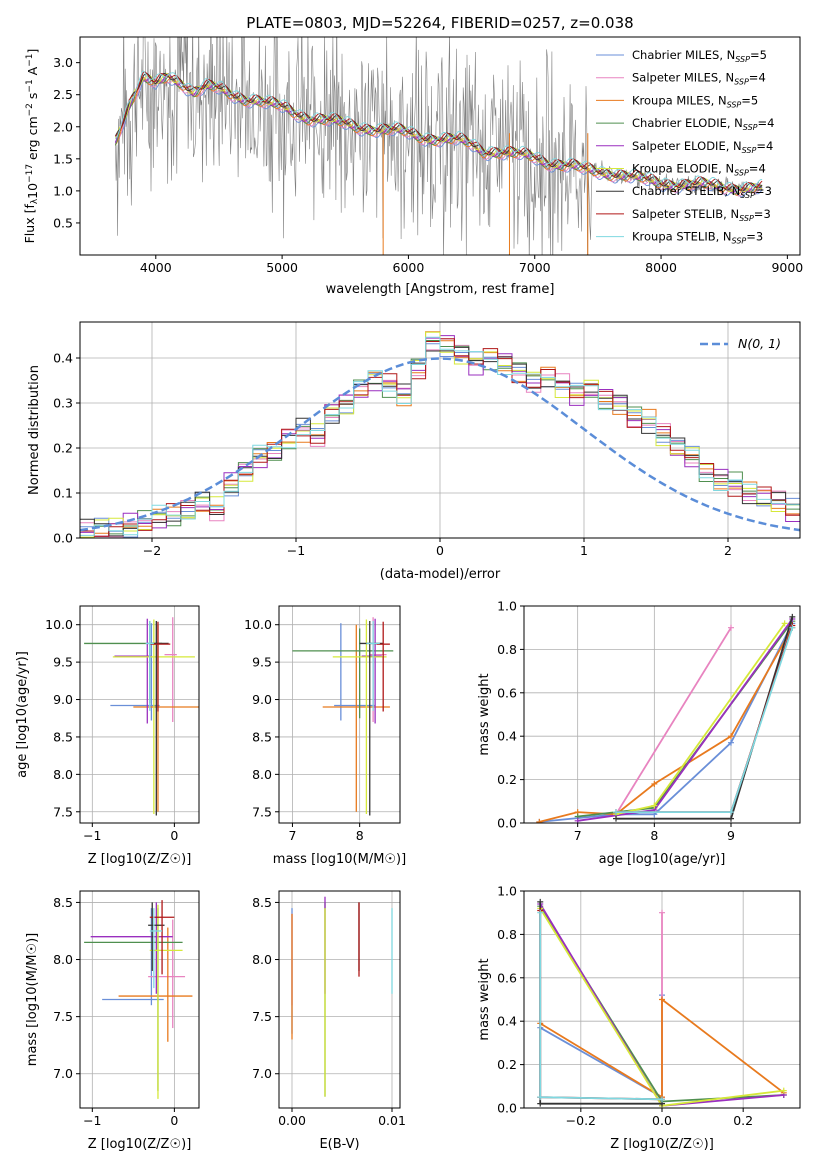 The image size is (819, 1170). What do you see at coordinates (35, 201) in the screenshot?
I see `y-axis-label-part: λ` at bounding box center [35, 201].